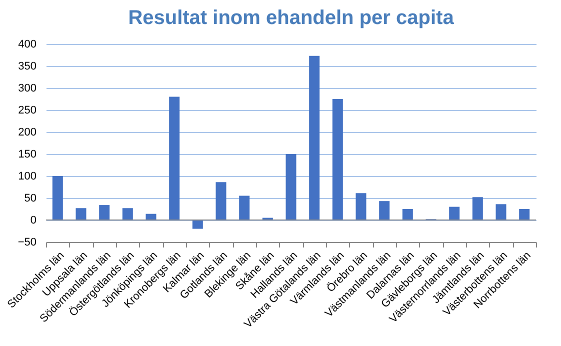 The width and height of the screenshot is (561, 346). I want to click on y-tick-label: 100, so click(27, 176).